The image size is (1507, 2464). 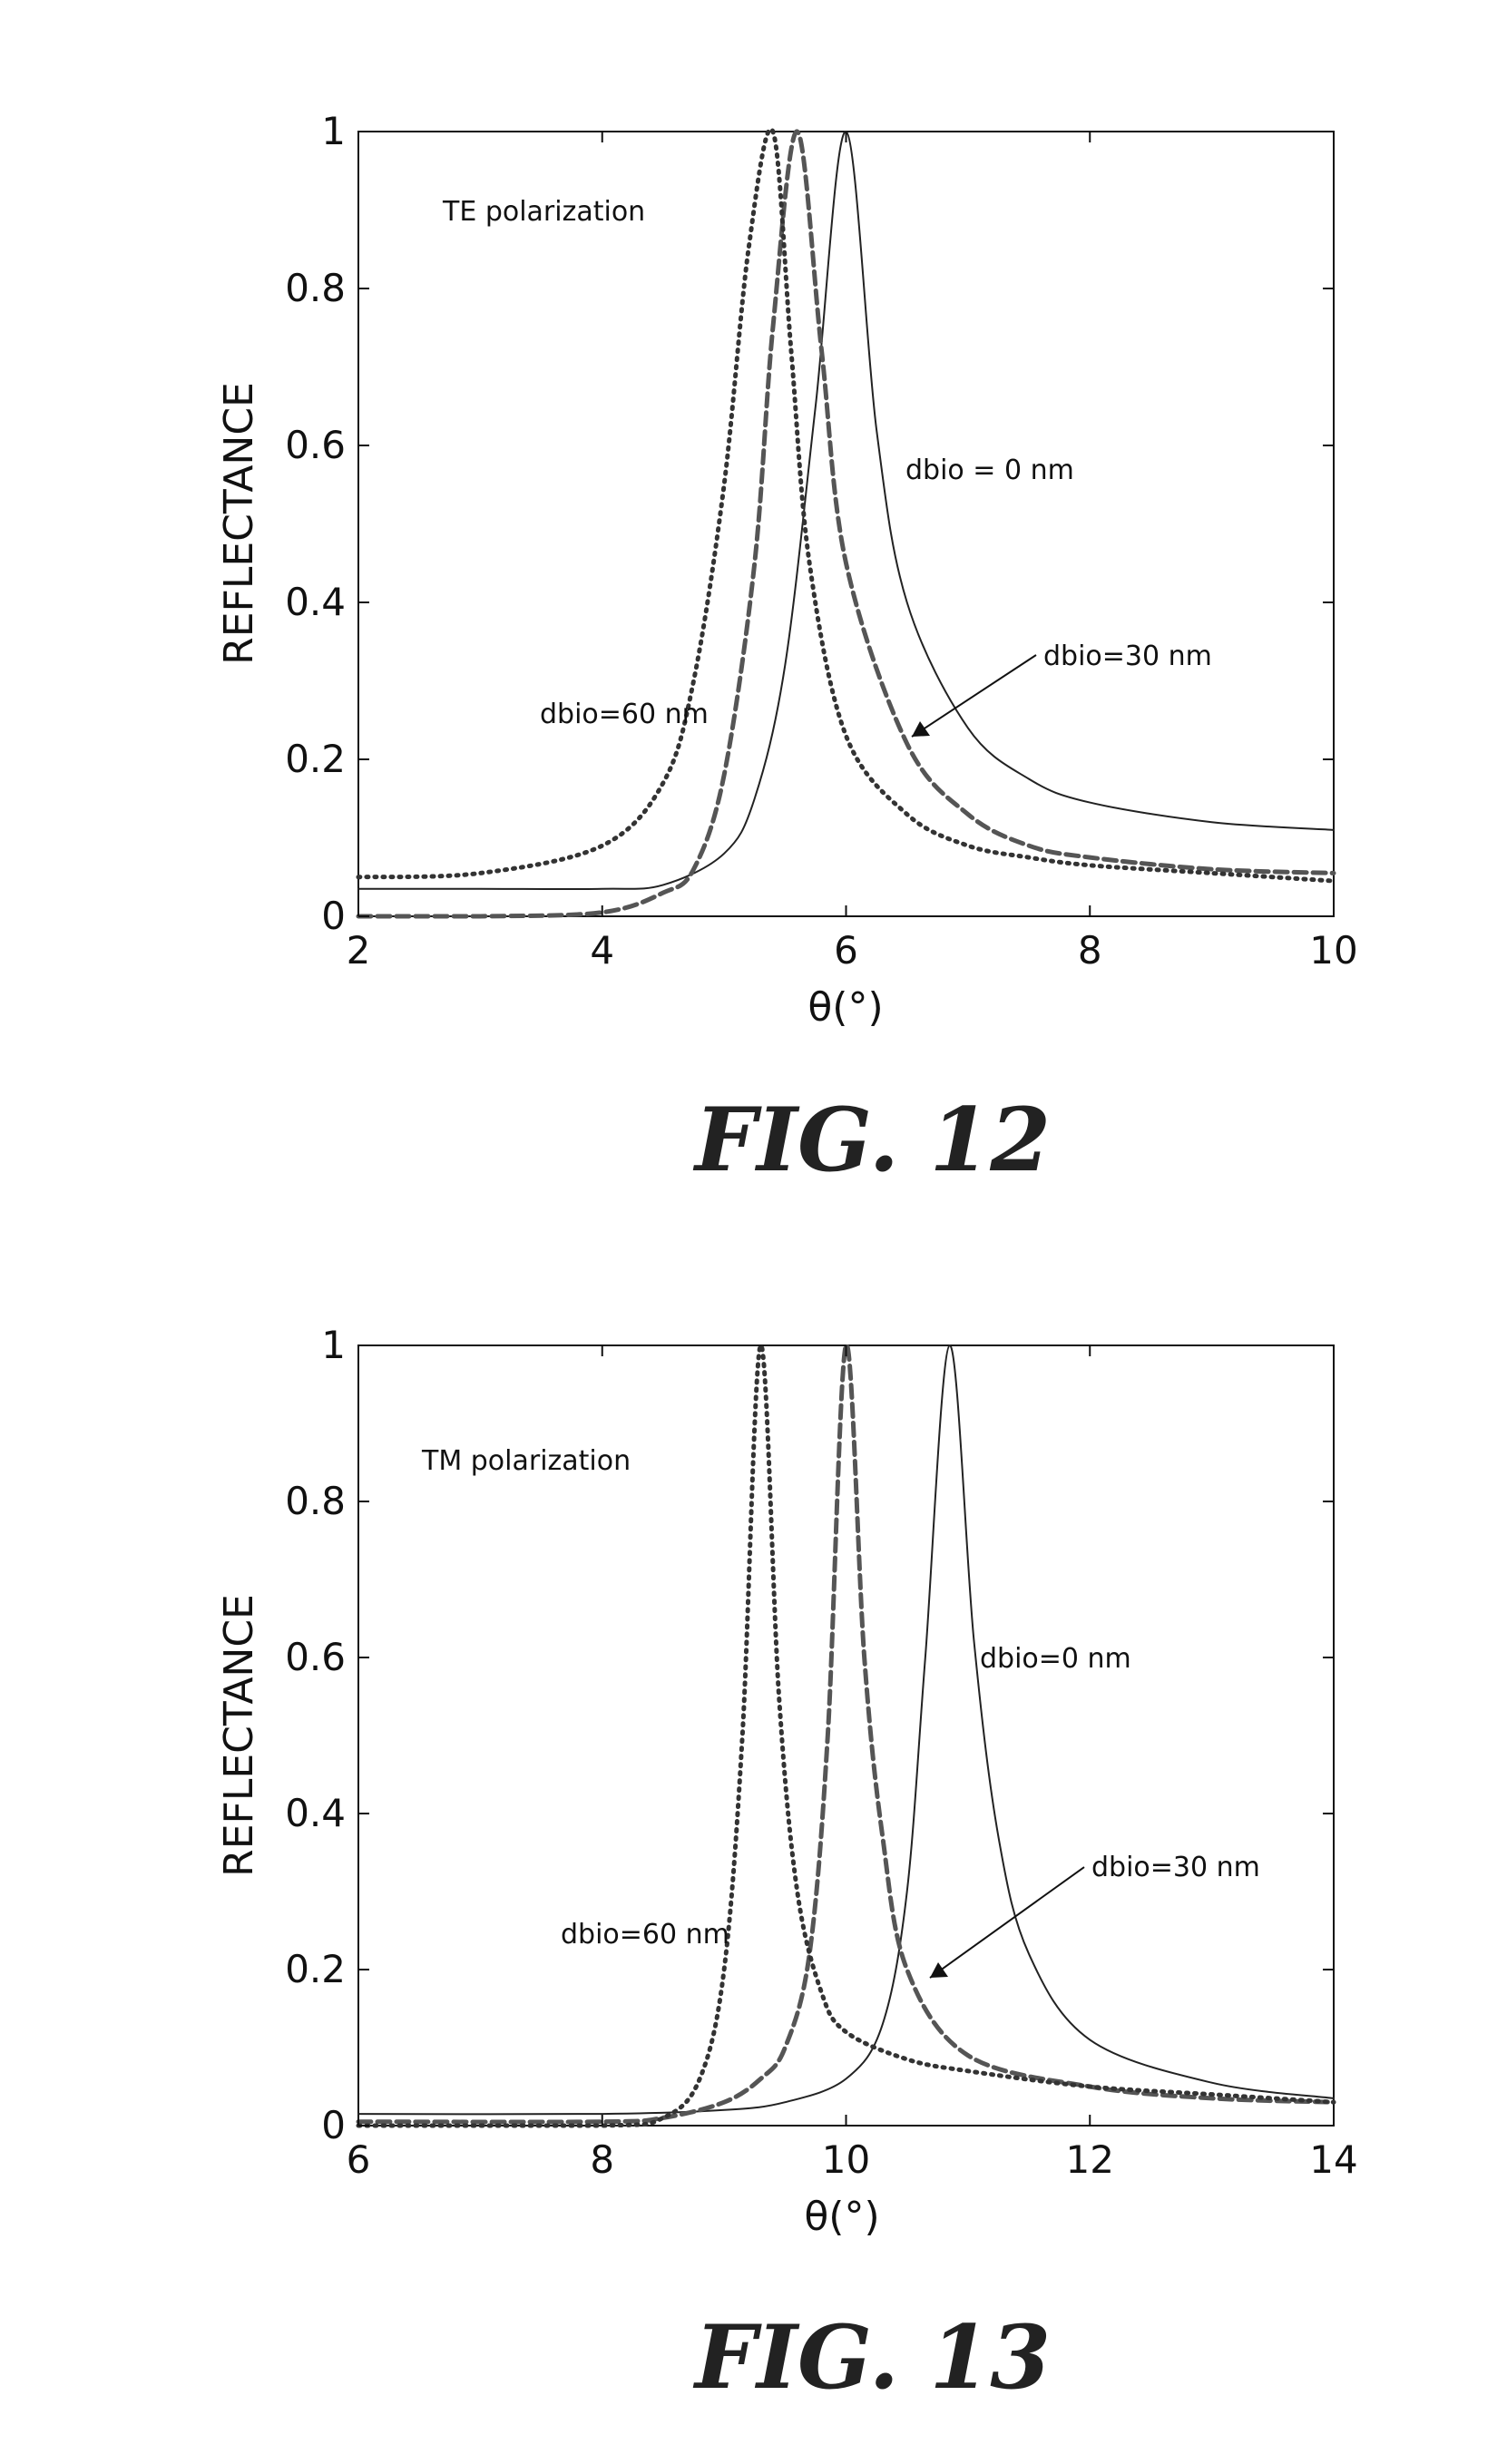 I want to click on fig12-y-tick-label: 0.2, so click(x=315, y=759).